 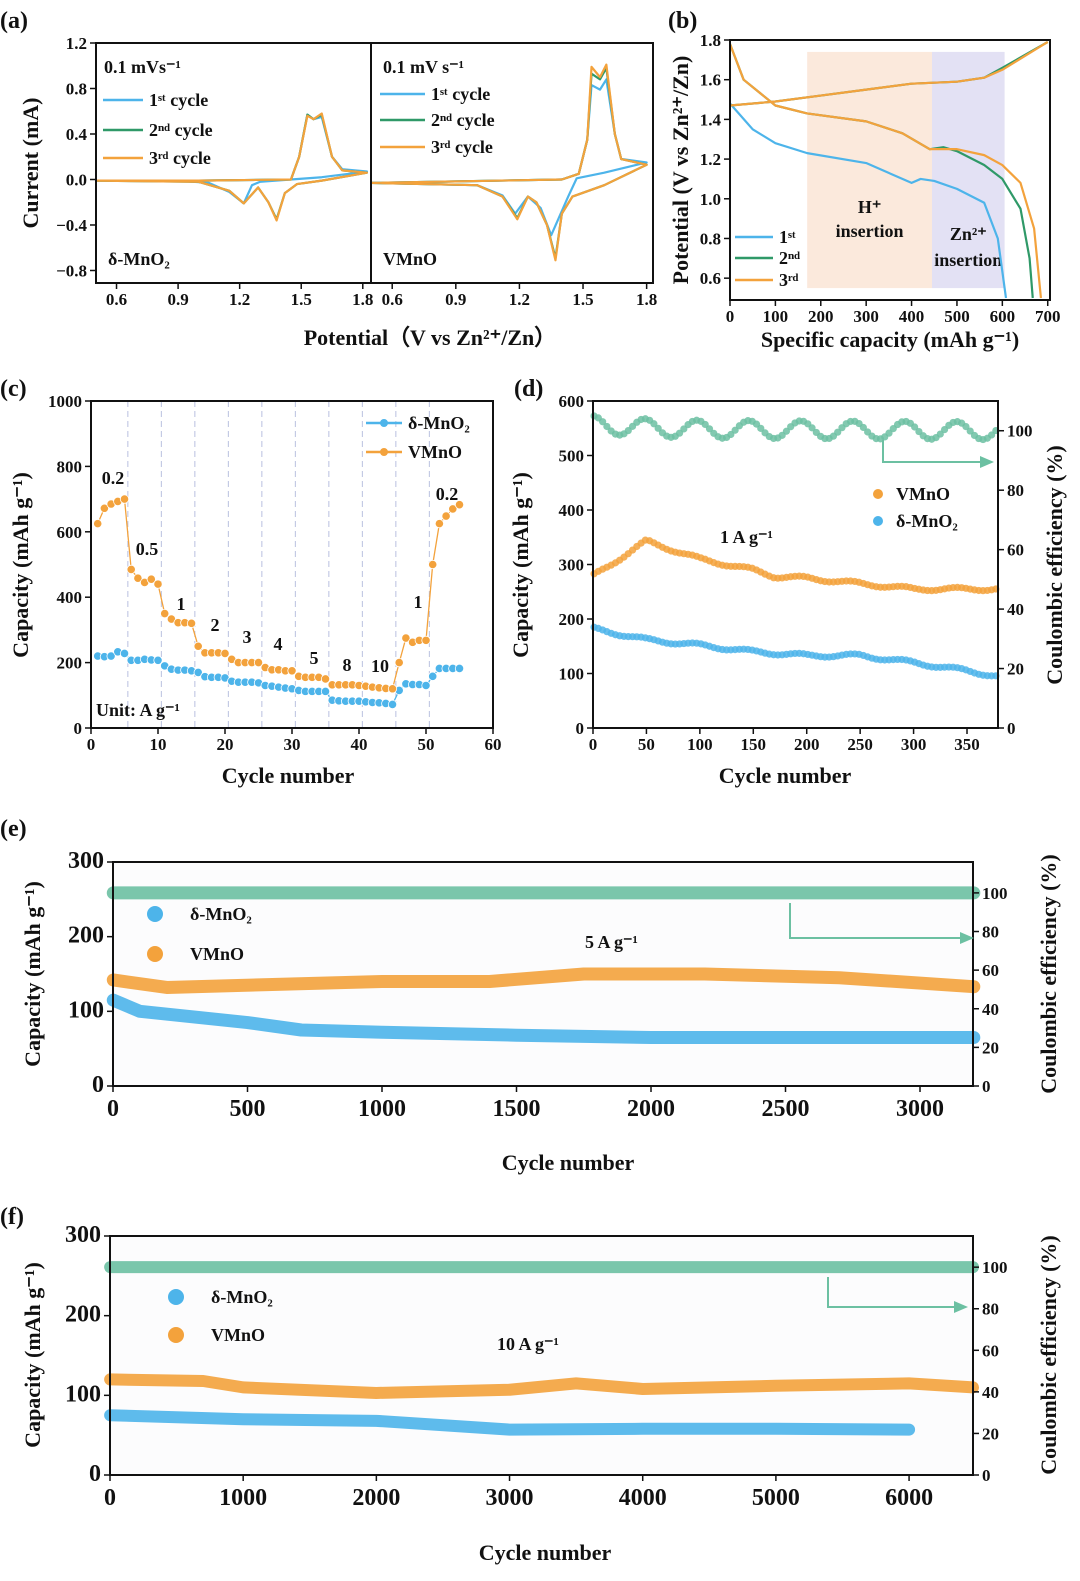 What do you see at coordinates (968, 260) in the screenshot?
I see `region-label: insertion` at bounding box center [968, 260].